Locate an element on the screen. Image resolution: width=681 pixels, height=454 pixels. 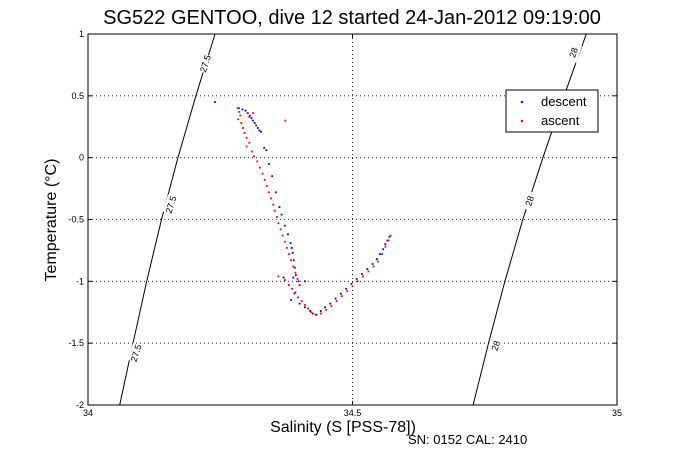
series-ascent is located at coordinates (314, 211).